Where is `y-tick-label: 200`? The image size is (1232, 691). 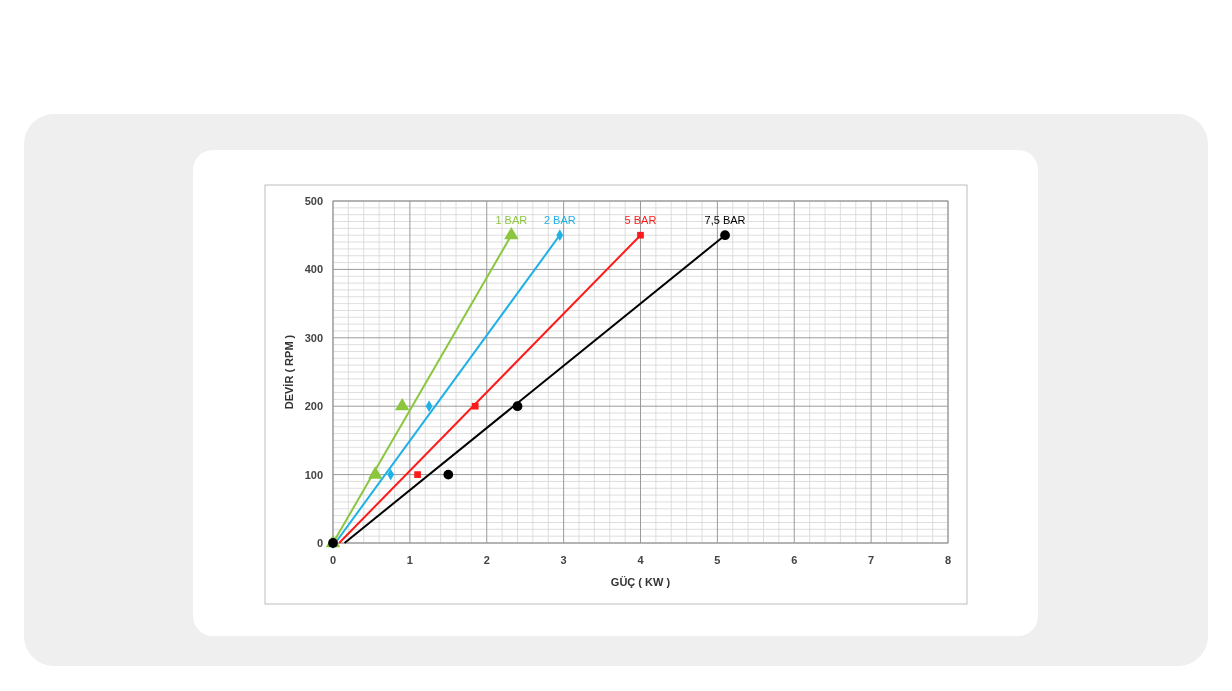 y-tick-label: 200 is located at coordinates (313, 406).